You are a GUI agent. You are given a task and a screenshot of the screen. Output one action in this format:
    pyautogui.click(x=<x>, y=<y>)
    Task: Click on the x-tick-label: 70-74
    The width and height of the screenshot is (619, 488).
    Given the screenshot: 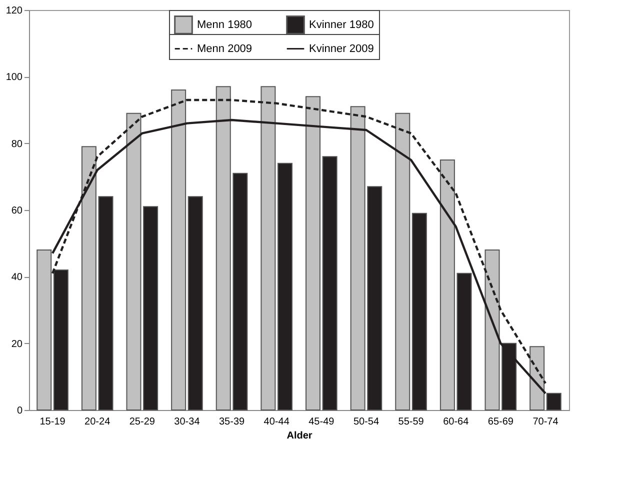 What is the action you would take?
    pyautogui.click(x=545, y=422)
    